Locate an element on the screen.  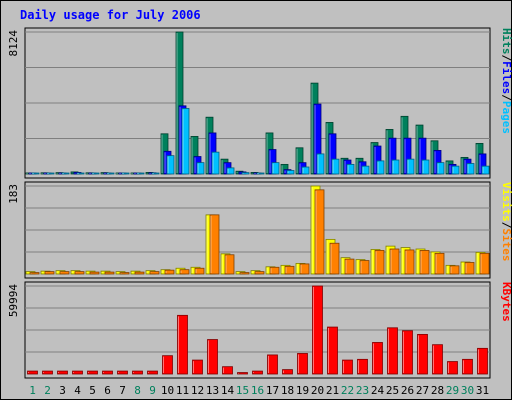
x-tick-label: 18 is located at coordinates (287, 390).